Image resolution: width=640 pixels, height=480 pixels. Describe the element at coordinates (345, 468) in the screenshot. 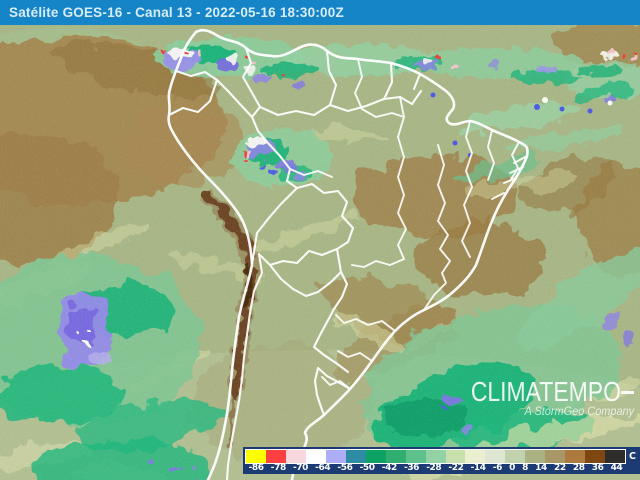

I see `colorbar-label: -56` at that location.